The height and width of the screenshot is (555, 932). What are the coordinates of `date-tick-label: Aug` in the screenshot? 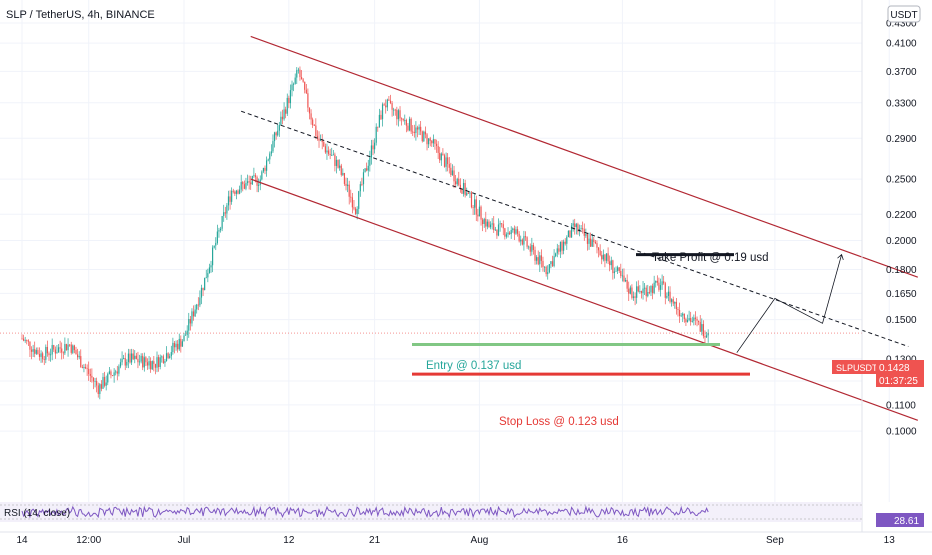 It's located at (480, 540).